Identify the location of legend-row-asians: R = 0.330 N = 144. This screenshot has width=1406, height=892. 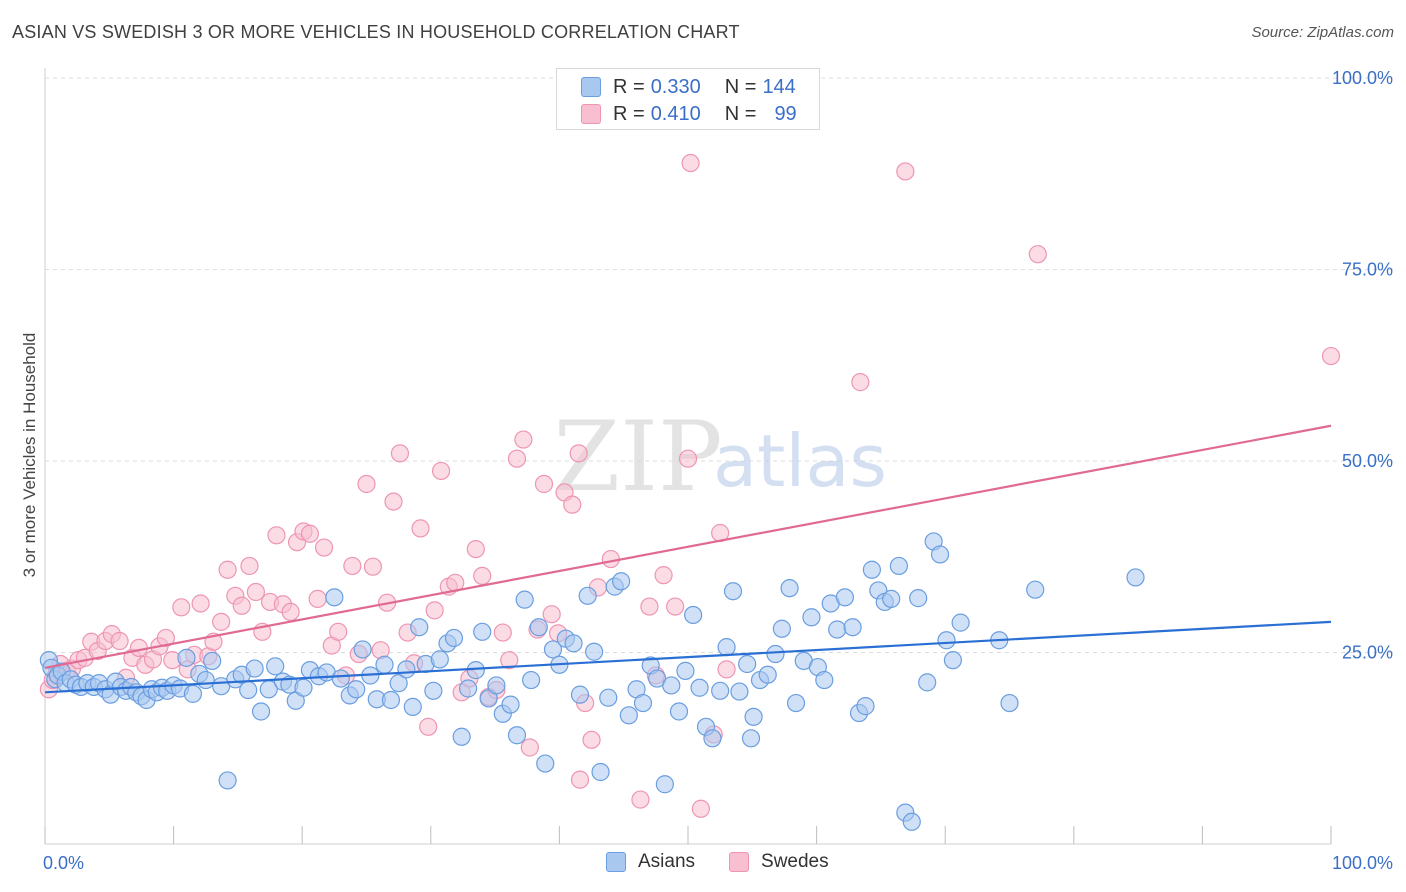
(688, 87).